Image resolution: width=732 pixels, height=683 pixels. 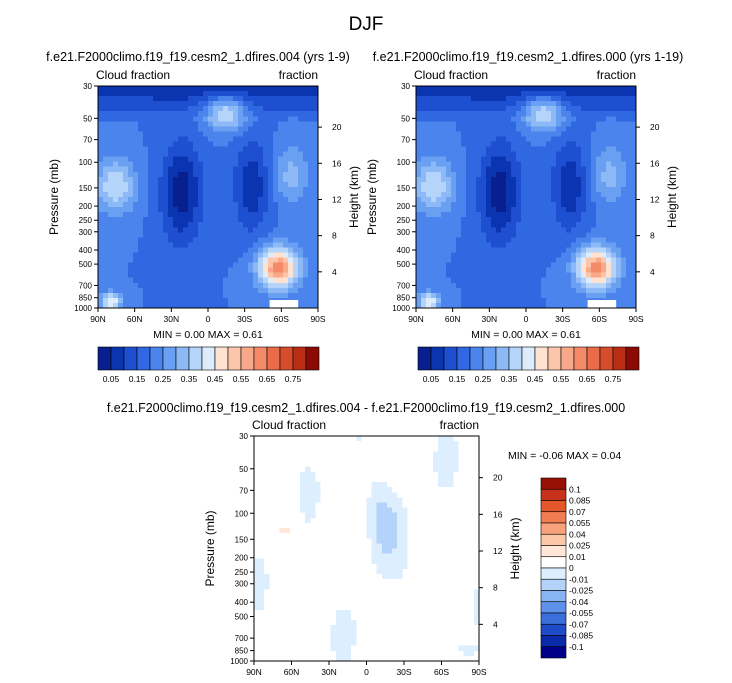 What do you see at coordinates (404, 250) in the screenshot?
I see `y-tick-label: 400` at bounding box center [404, 250].